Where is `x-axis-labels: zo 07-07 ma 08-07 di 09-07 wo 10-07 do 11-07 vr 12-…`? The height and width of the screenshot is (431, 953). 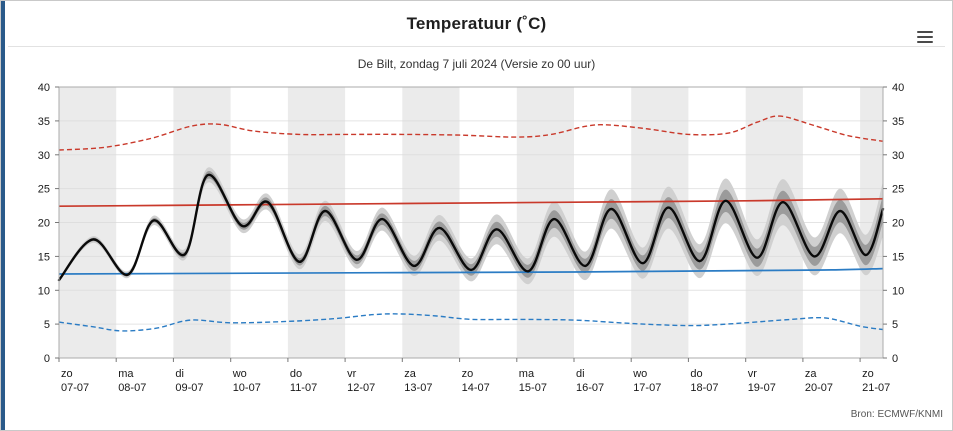
x-axis-labels: zo 07-07 ma 08-07 di 09-07 wo 10-07 do 11-07 vr 12-… is located at coordinates (474, 376).